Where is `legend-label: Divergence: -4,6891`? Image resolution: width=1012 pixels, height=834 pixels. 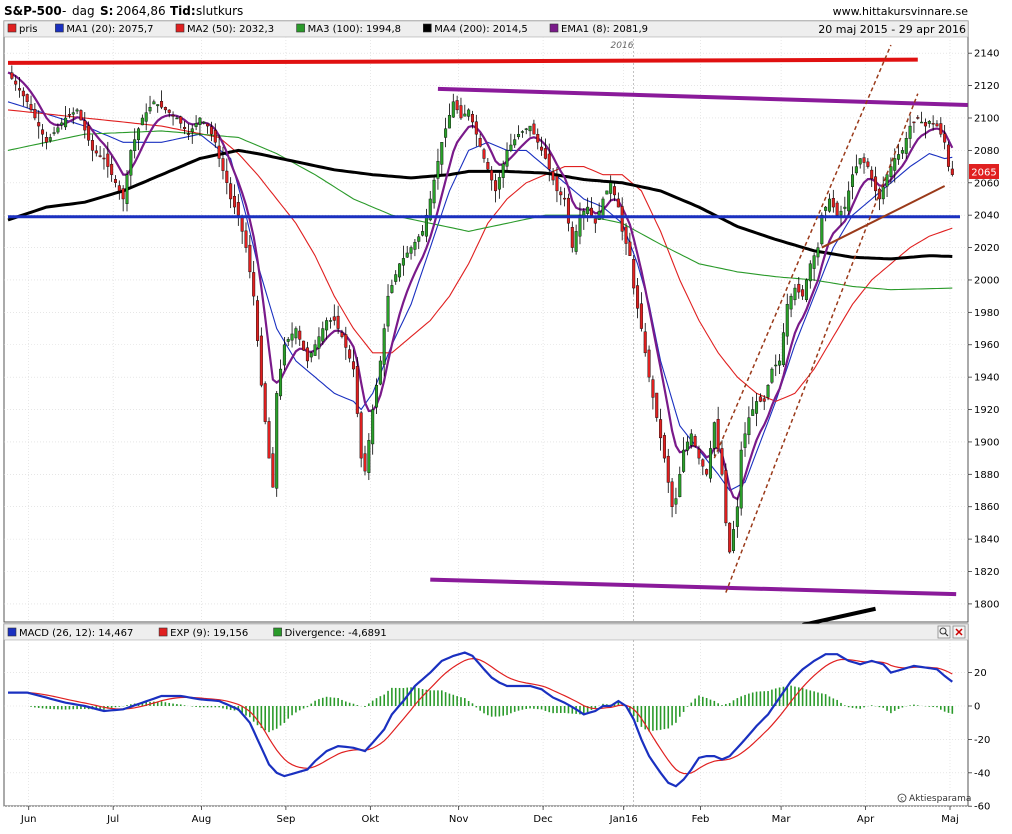 legend-label: Divergence: -4,6891 is located at coordinates (336, 633).